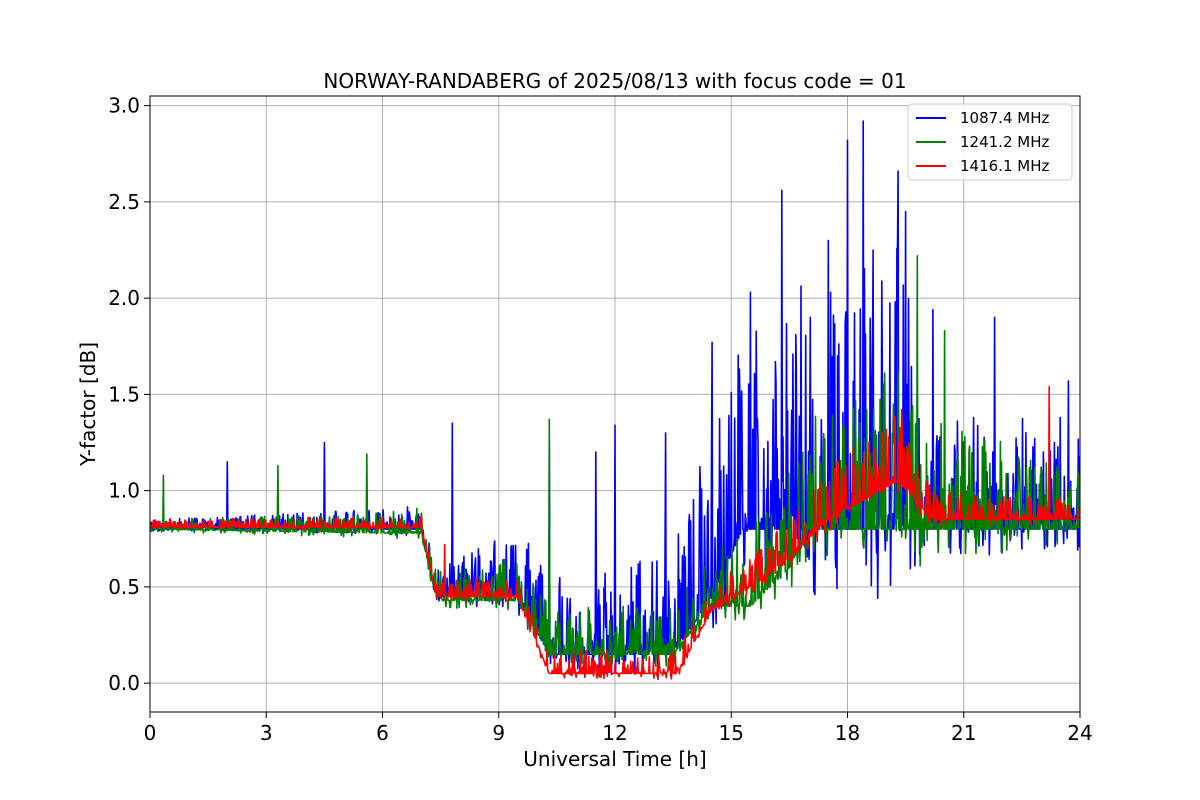  I want to click on legend-label: 1087.4 MHz, so click(1004, 118).